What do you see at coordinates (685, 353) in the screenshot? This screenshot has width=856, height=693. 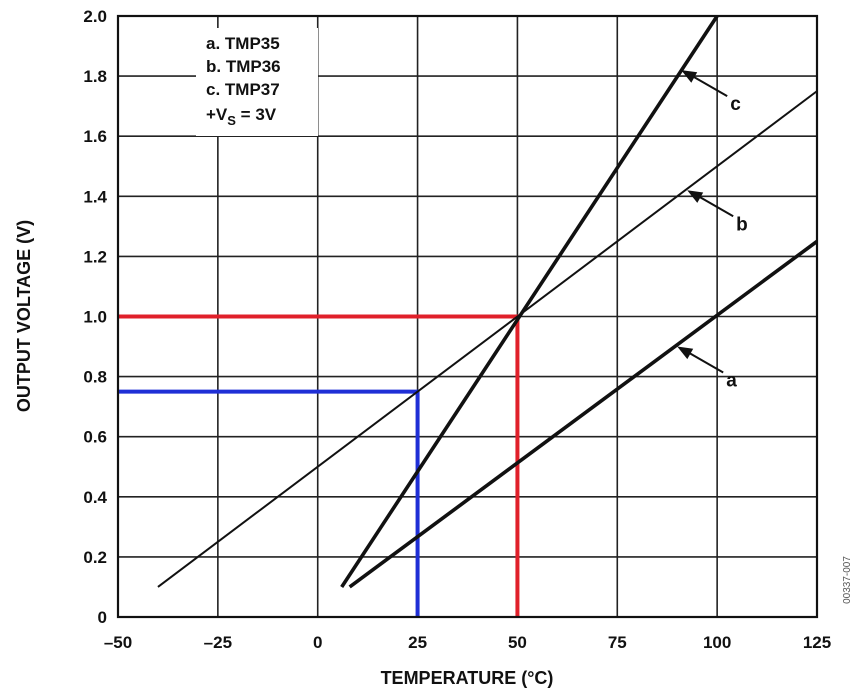 I see `arrow-head-a` at bounding box center [685, 353].